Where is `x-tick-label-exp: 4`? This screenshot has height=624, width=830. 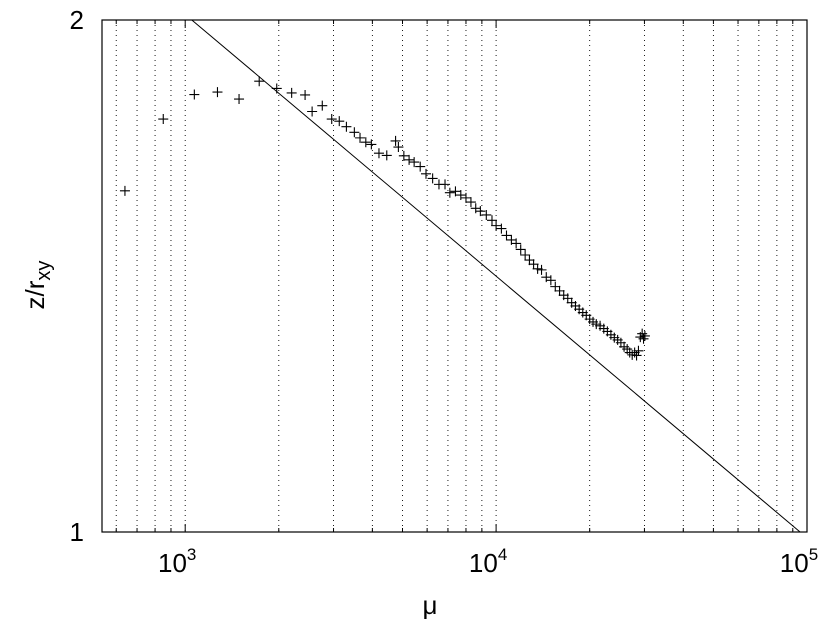
x-tick-label-exp: 4 is located at coordinates (502, 554).